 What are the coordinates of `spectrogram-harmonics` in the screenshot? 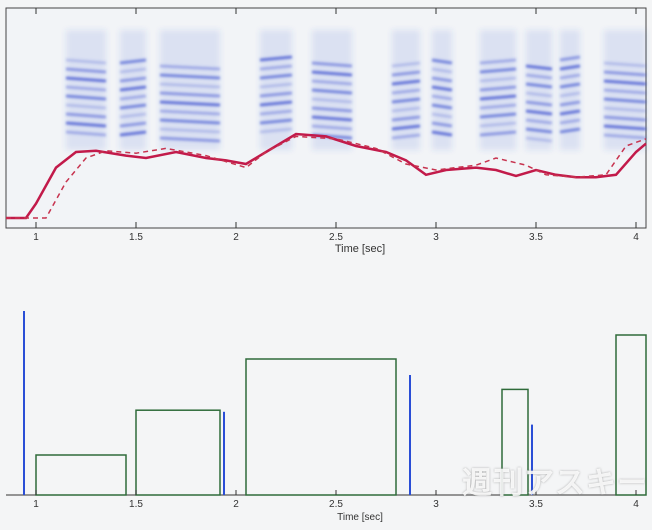 It's located at (356, 99).